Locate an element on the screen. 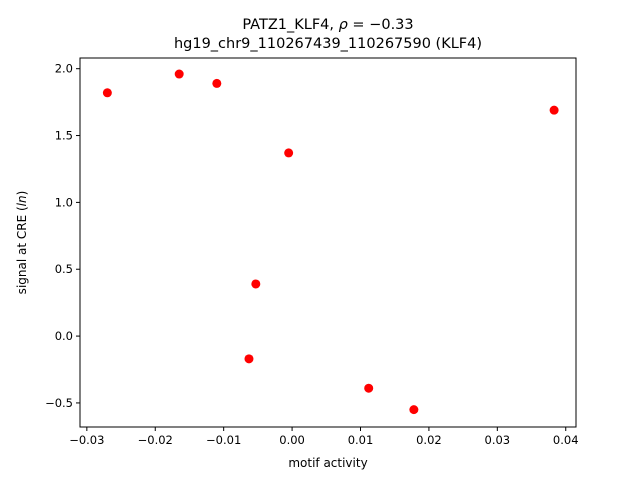 The height and width of the screenshot is (484, 640). x-tick-label: −0.02 is located at coordinates (155, 440).